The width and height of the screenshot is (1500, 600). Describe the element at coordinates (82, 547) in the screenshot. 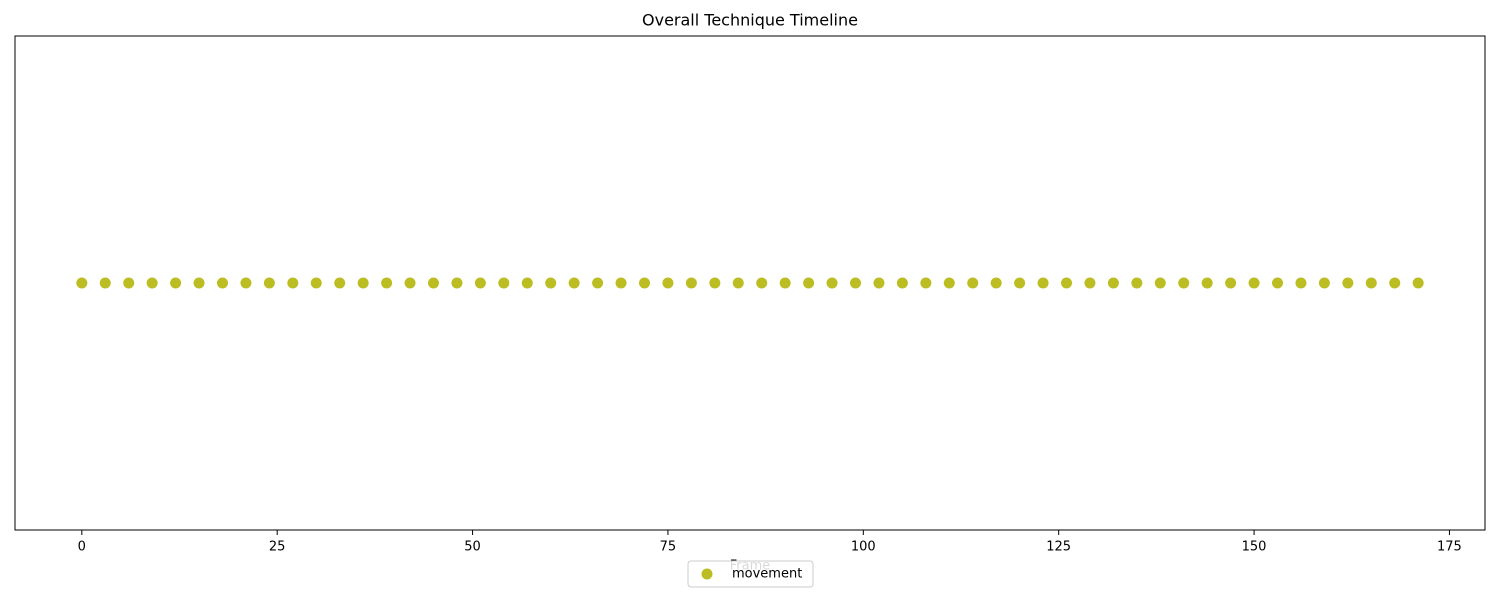

I see `x-tick-label: 0` at that location.